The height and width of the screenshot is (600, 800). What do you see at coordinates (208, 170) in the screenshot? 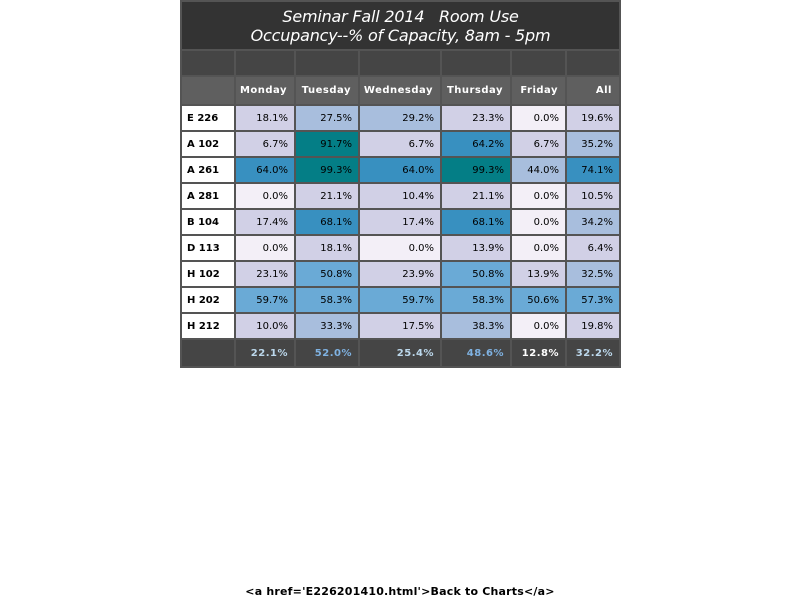
I see `row-header-room: A 261` at bounding box center [208, 170].